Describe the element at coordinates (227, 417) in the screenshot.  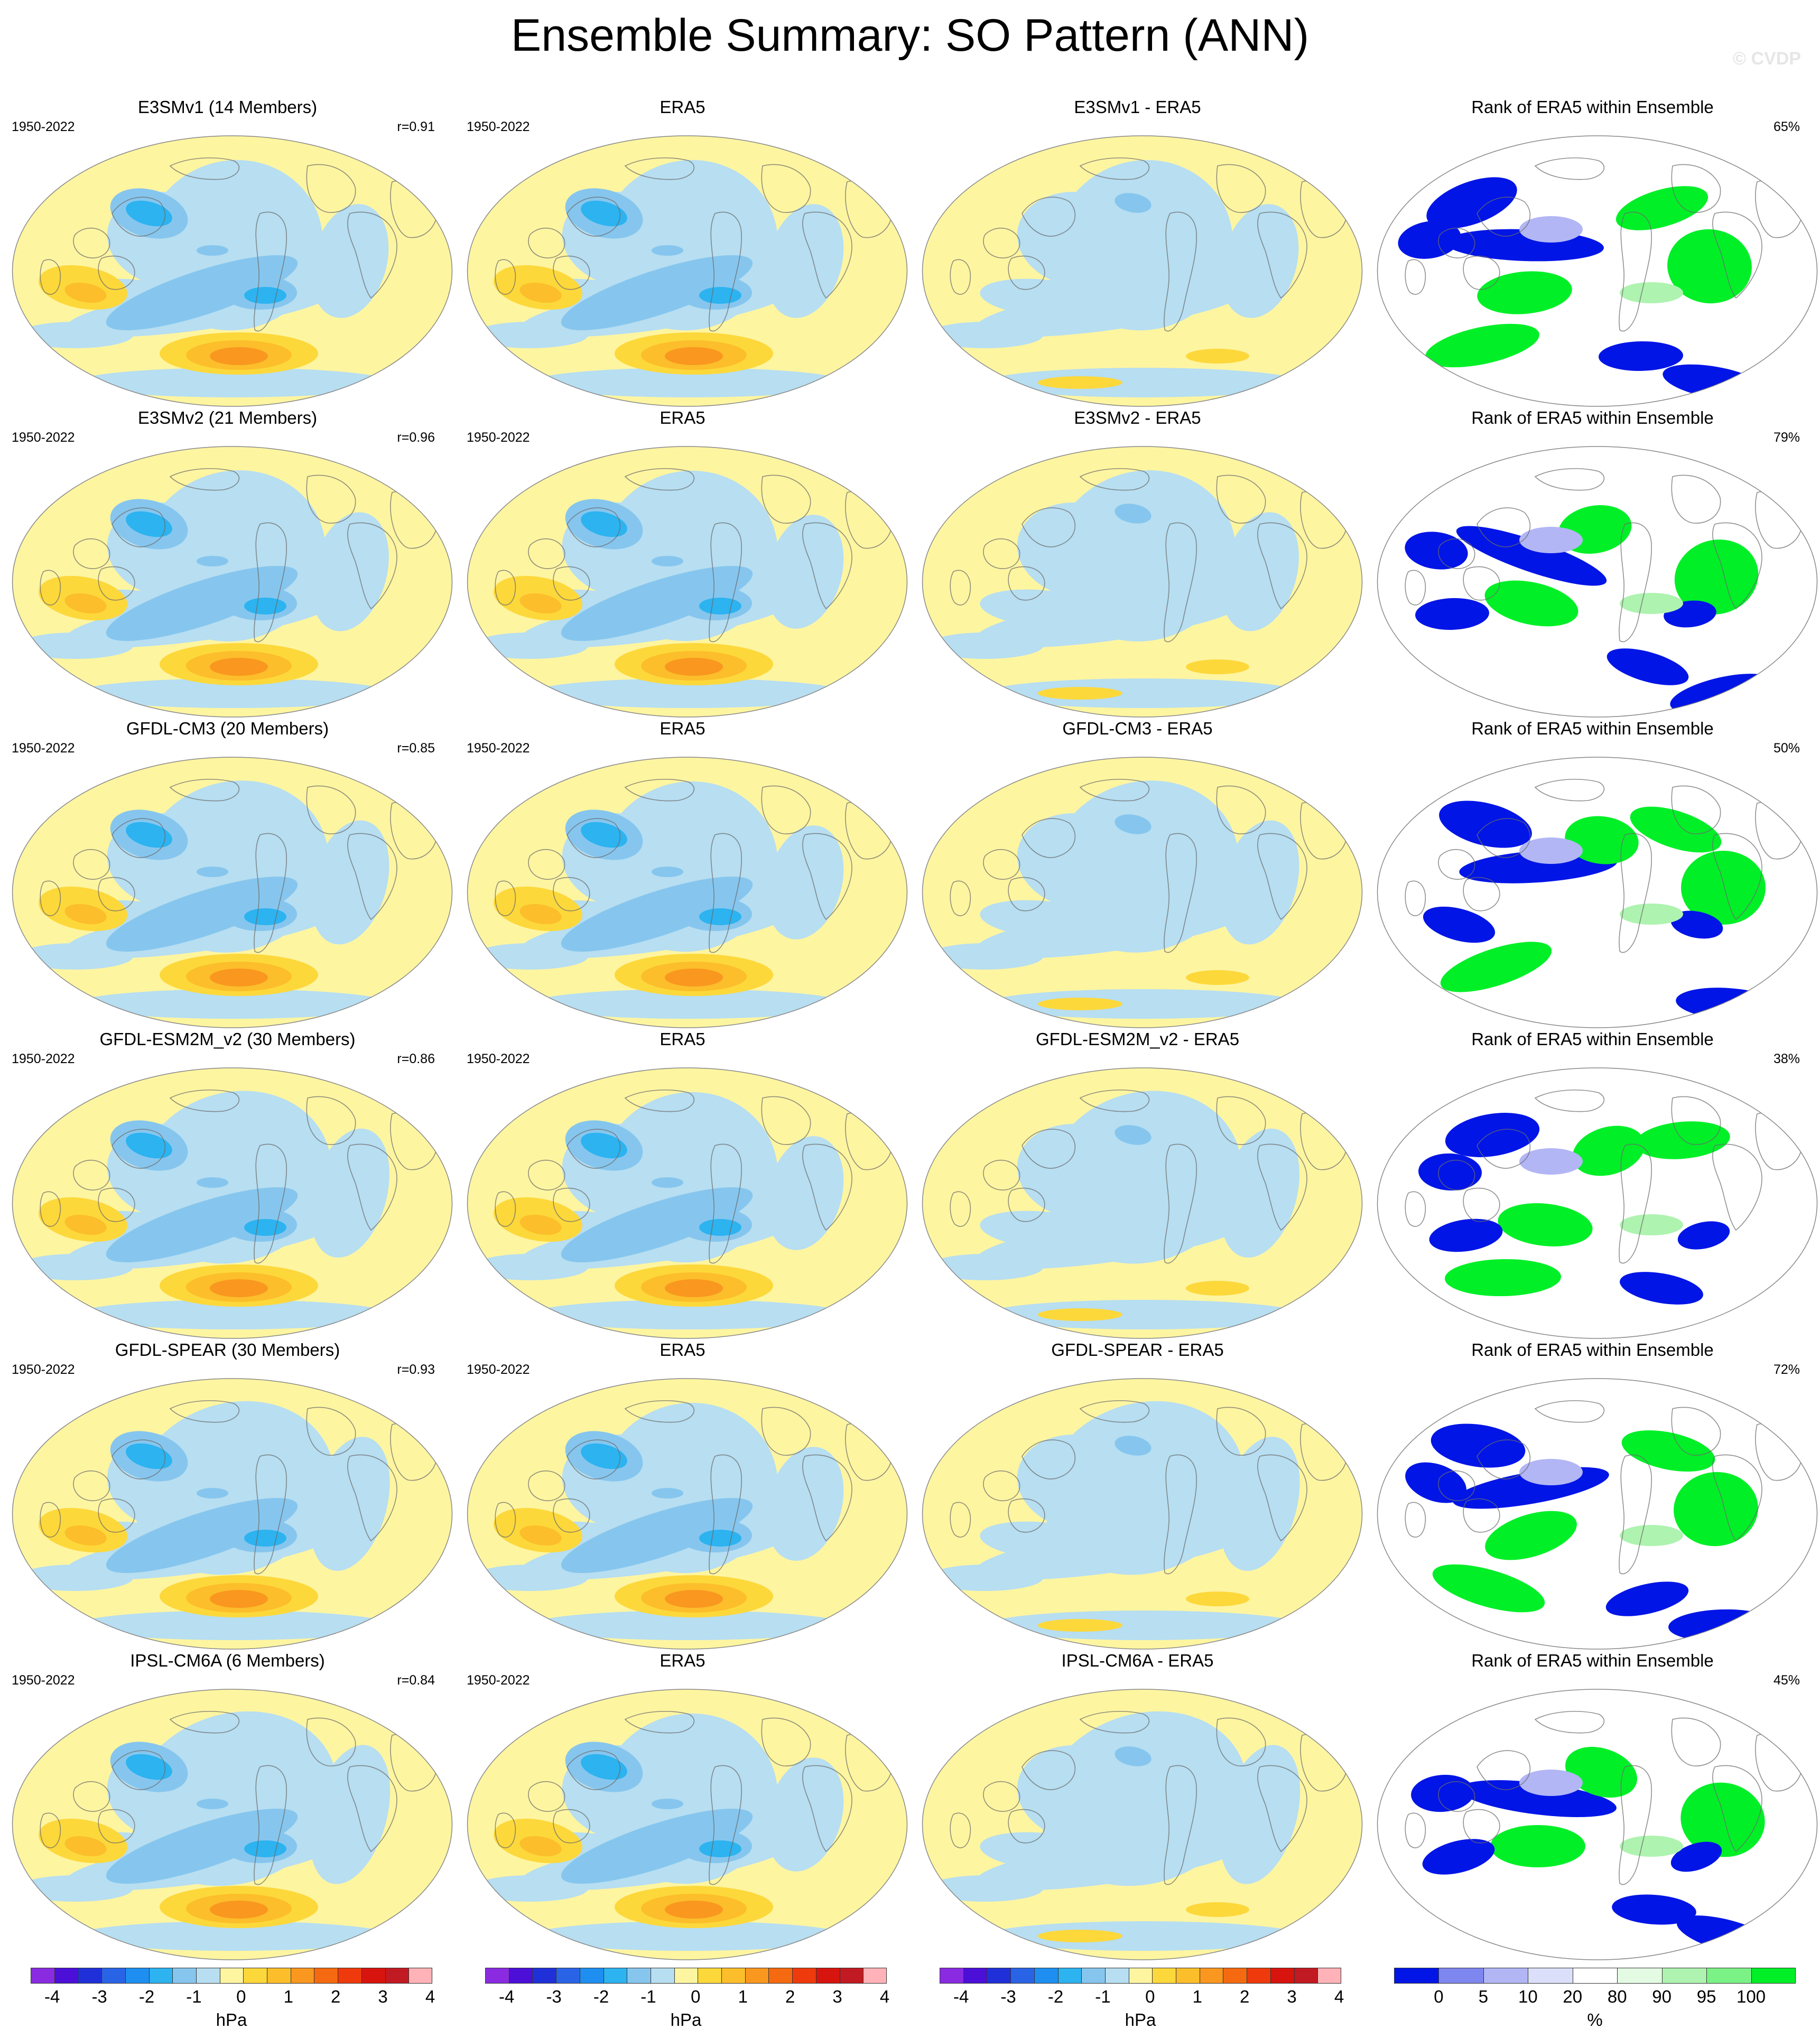
I see `panel-title: E3SMv2 (21 Members)` at that location.